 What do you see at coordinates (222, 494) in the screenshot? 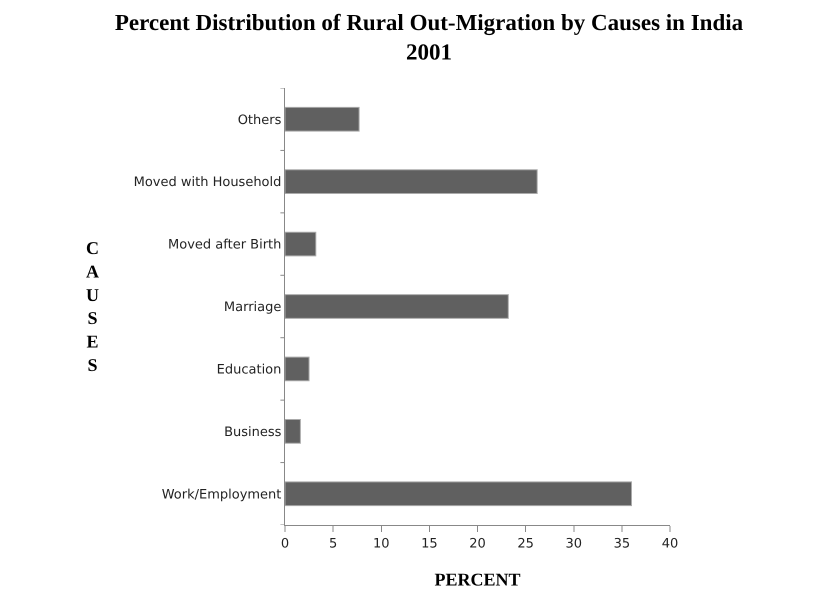
I see `y-tick-label: Work/Employment` at bounding box center [222, 494].